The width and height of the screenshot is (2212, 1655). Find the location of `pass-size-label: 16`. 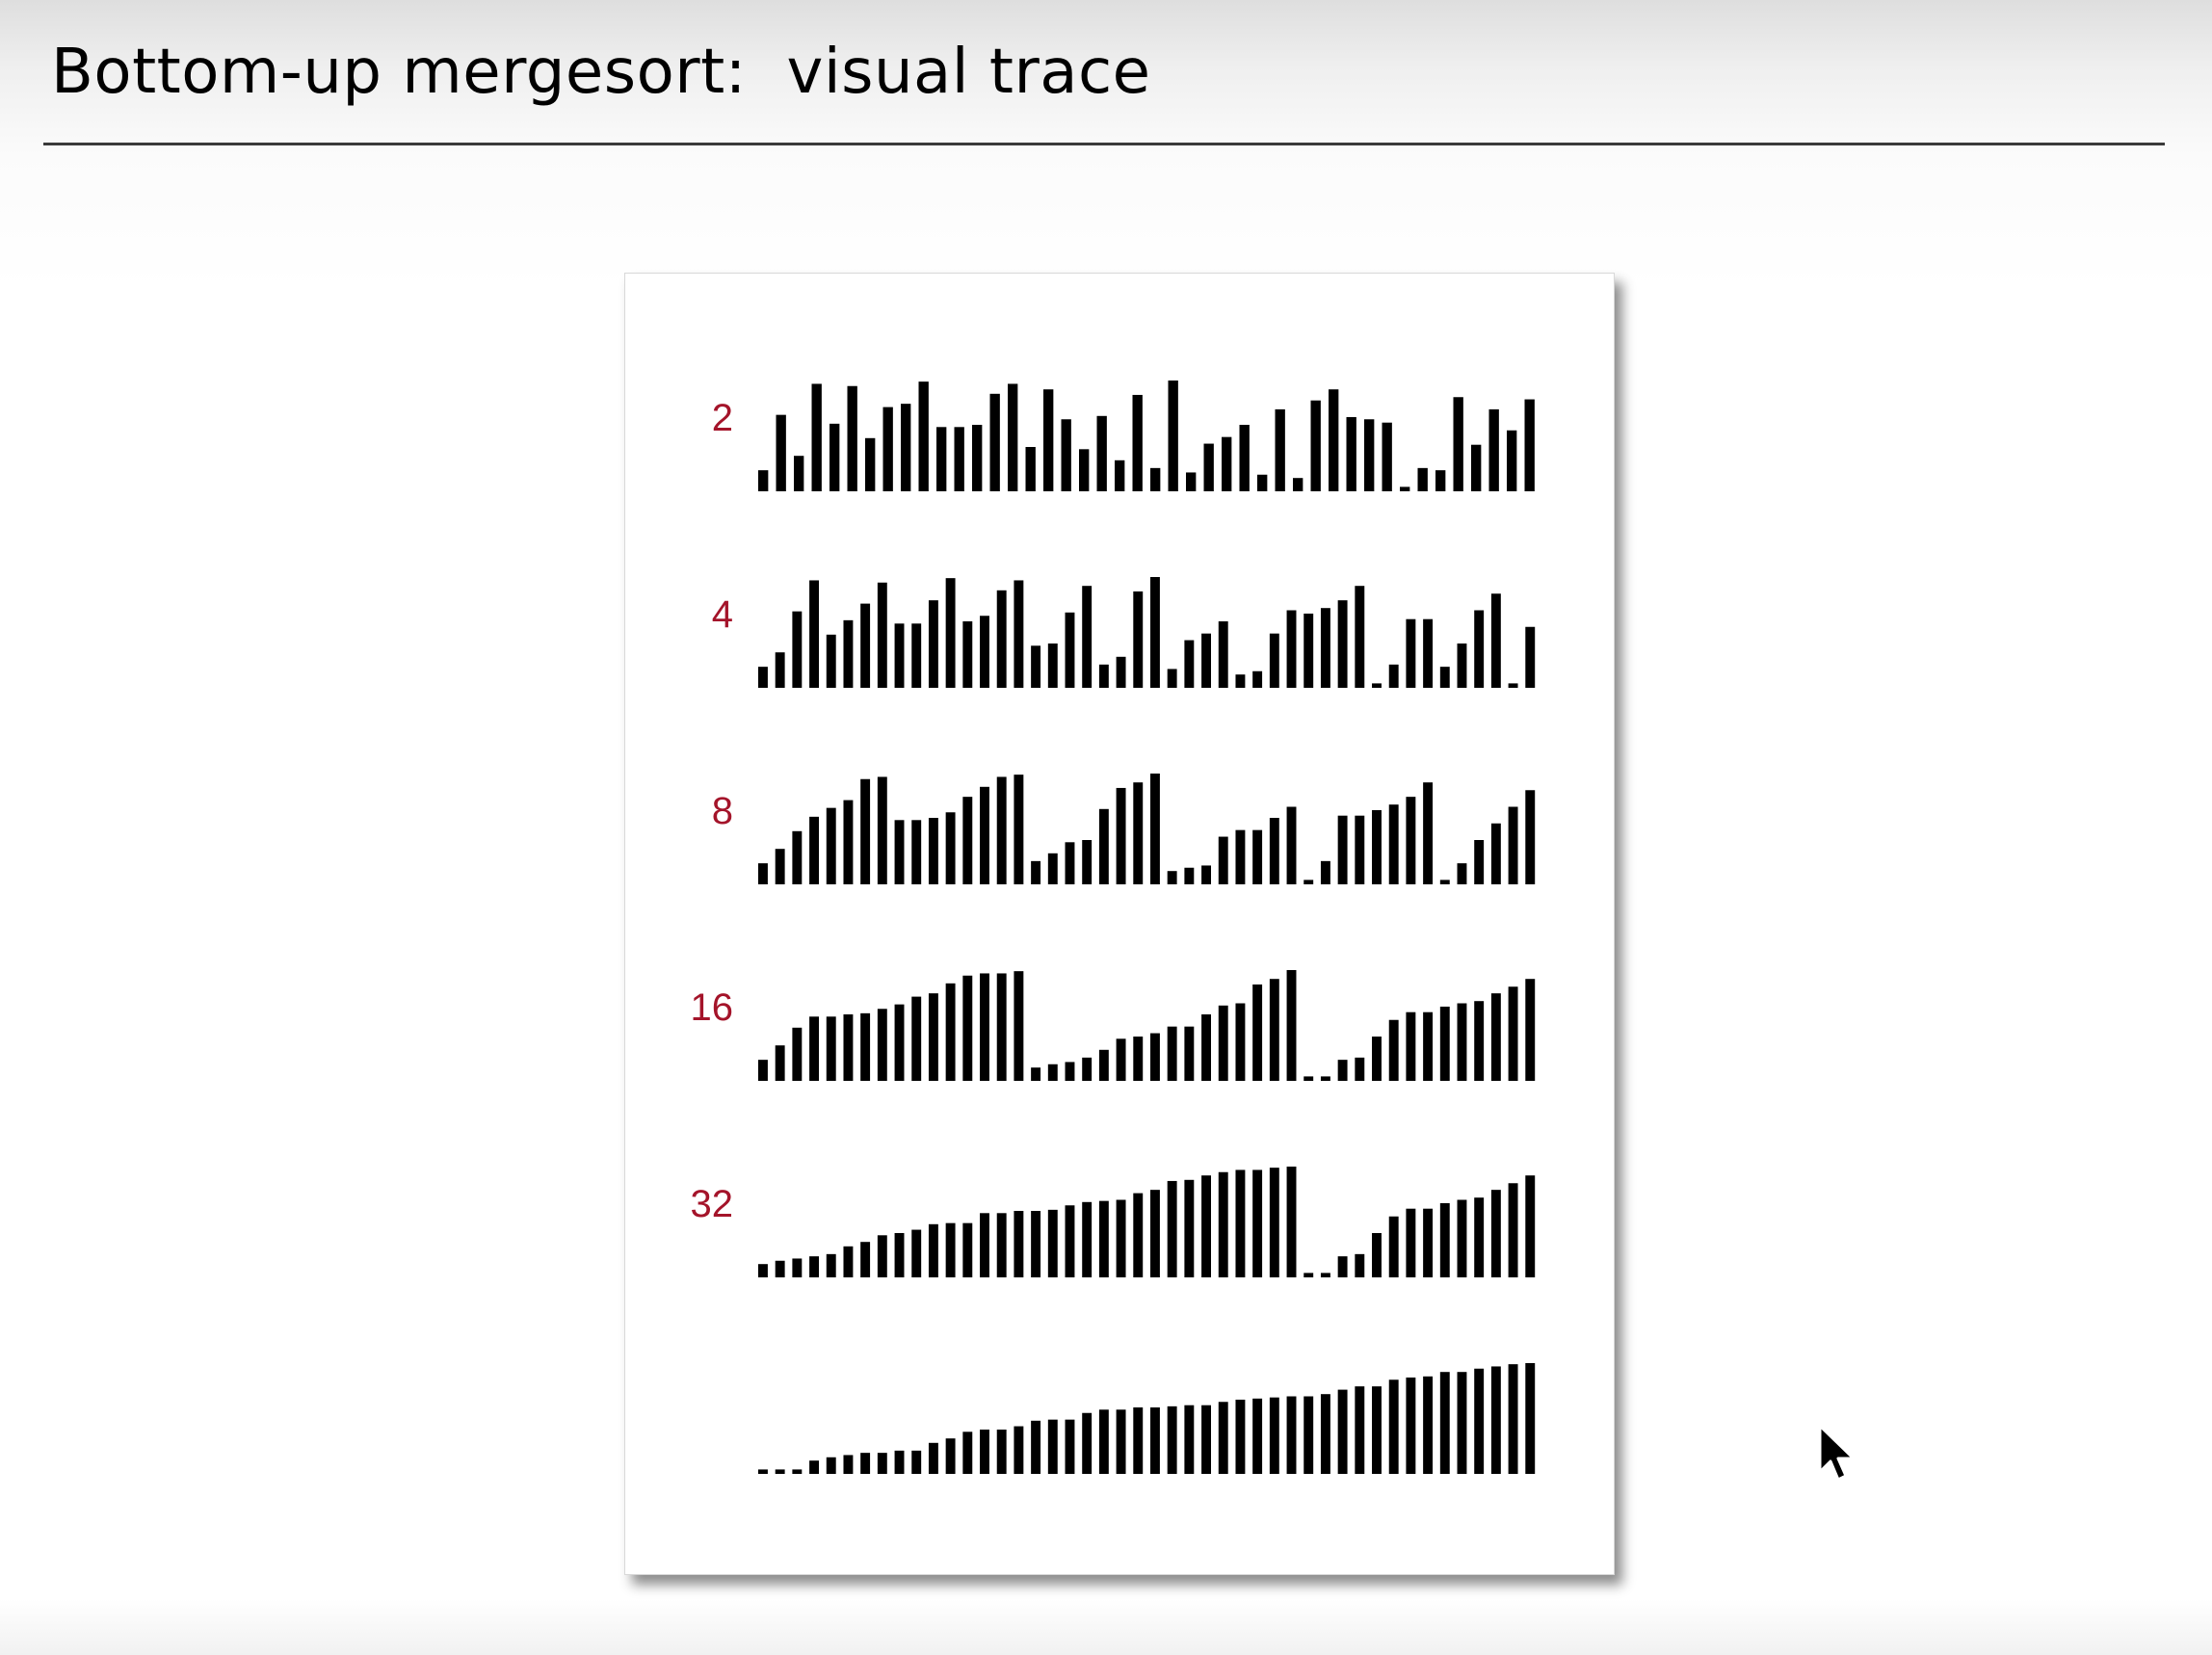

pass-size-label: 16 is located at coordinates (712, 1008).